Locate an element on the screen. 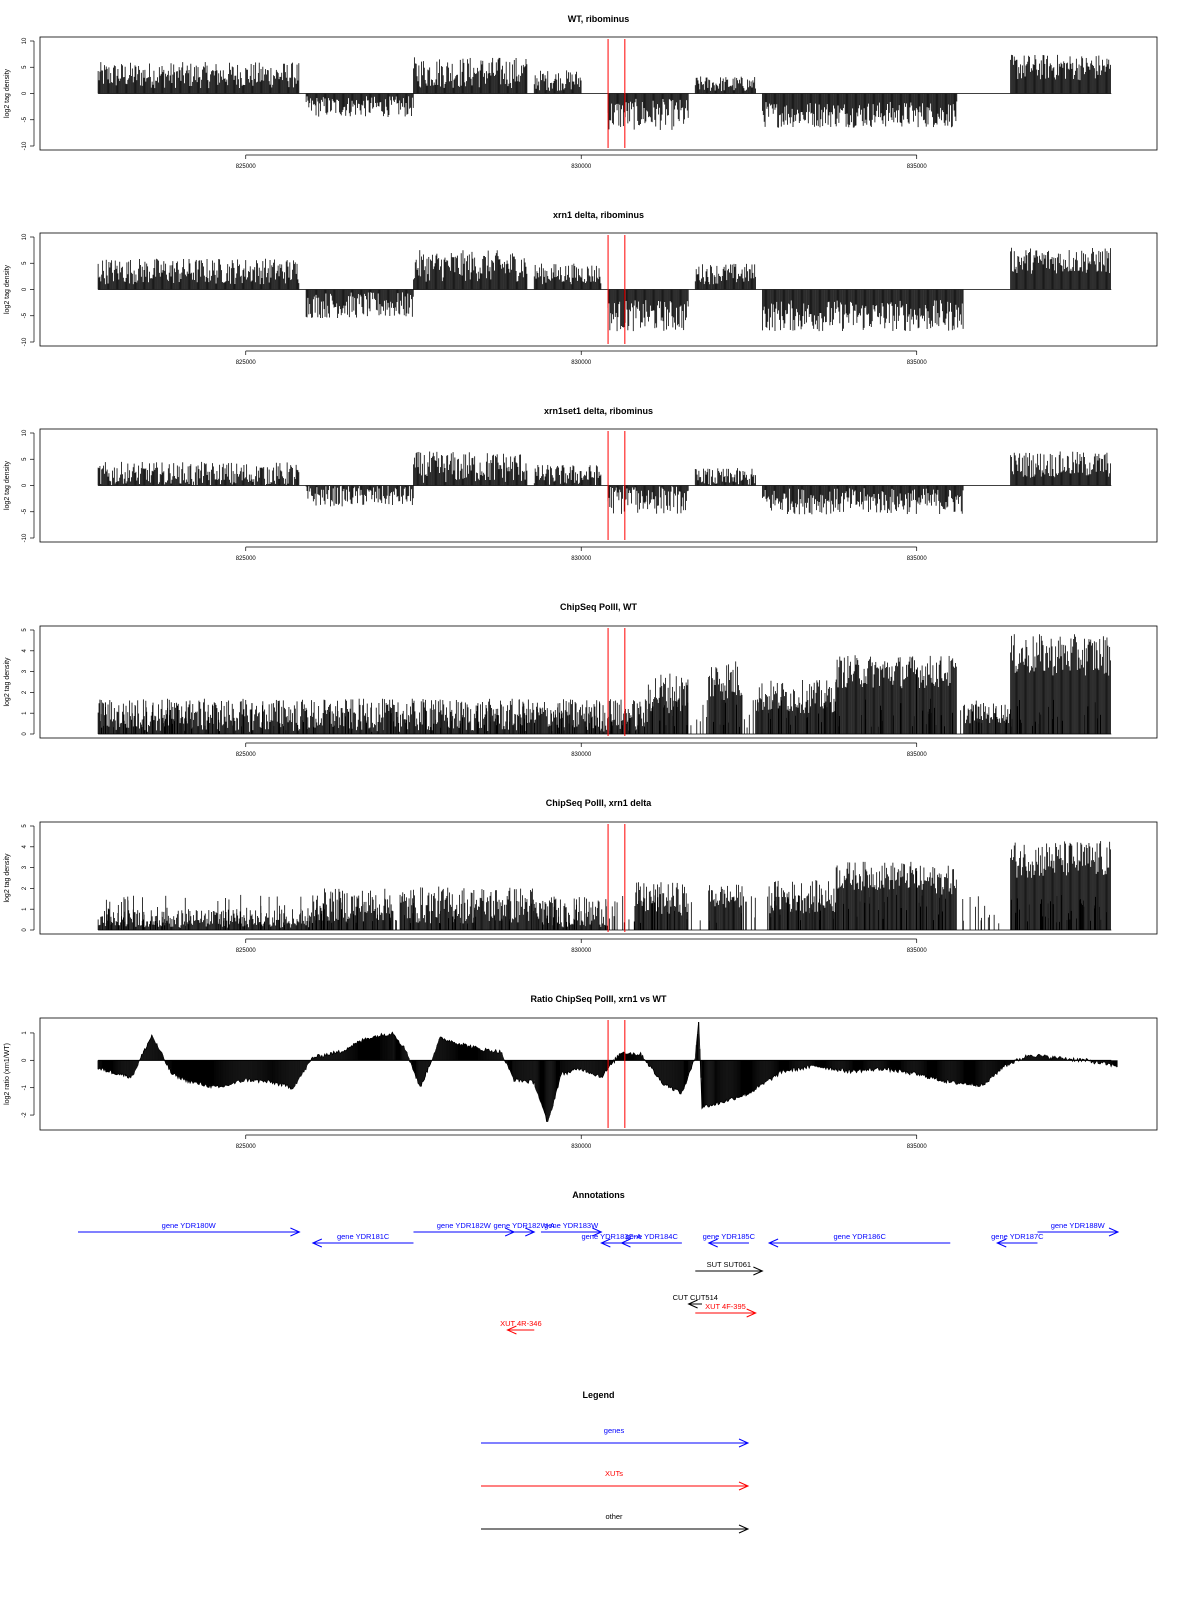 The height and width of the screenshot is (1600, 1200). y-tick-label: 2 is located at coordinates (25, 692).